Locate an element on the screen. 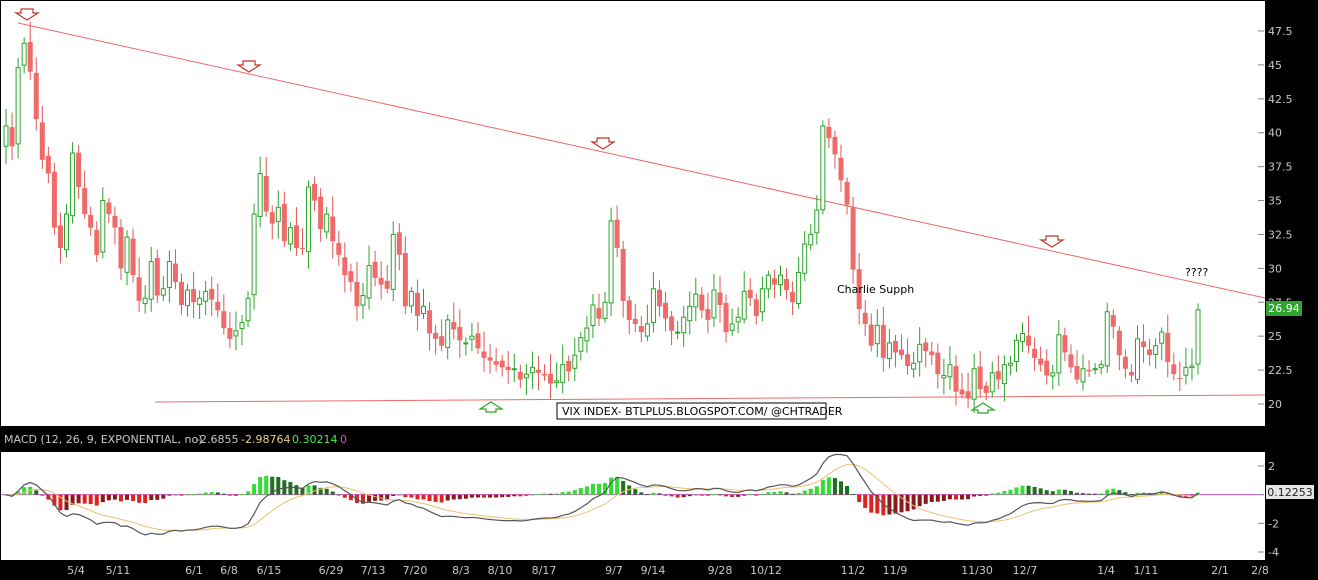 The width and height of the screenshot is (1318, 580). date-tick-label: 5/11 is located at coordinates (118, 570).